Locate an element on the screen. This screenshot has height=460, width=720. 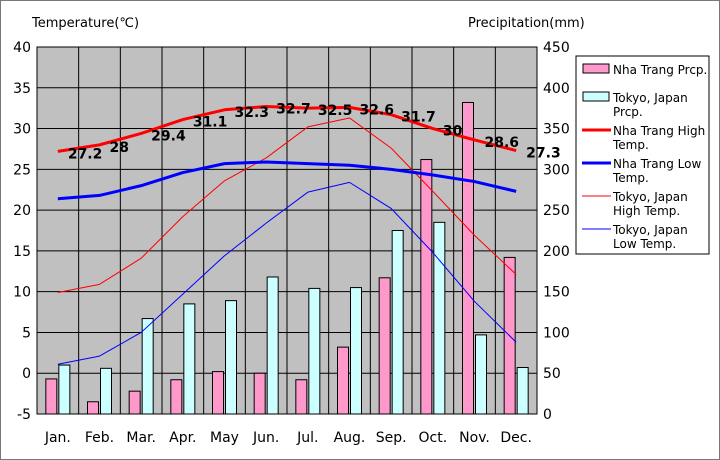
legend-label: Prcp. is located at coordinates (628, 112).